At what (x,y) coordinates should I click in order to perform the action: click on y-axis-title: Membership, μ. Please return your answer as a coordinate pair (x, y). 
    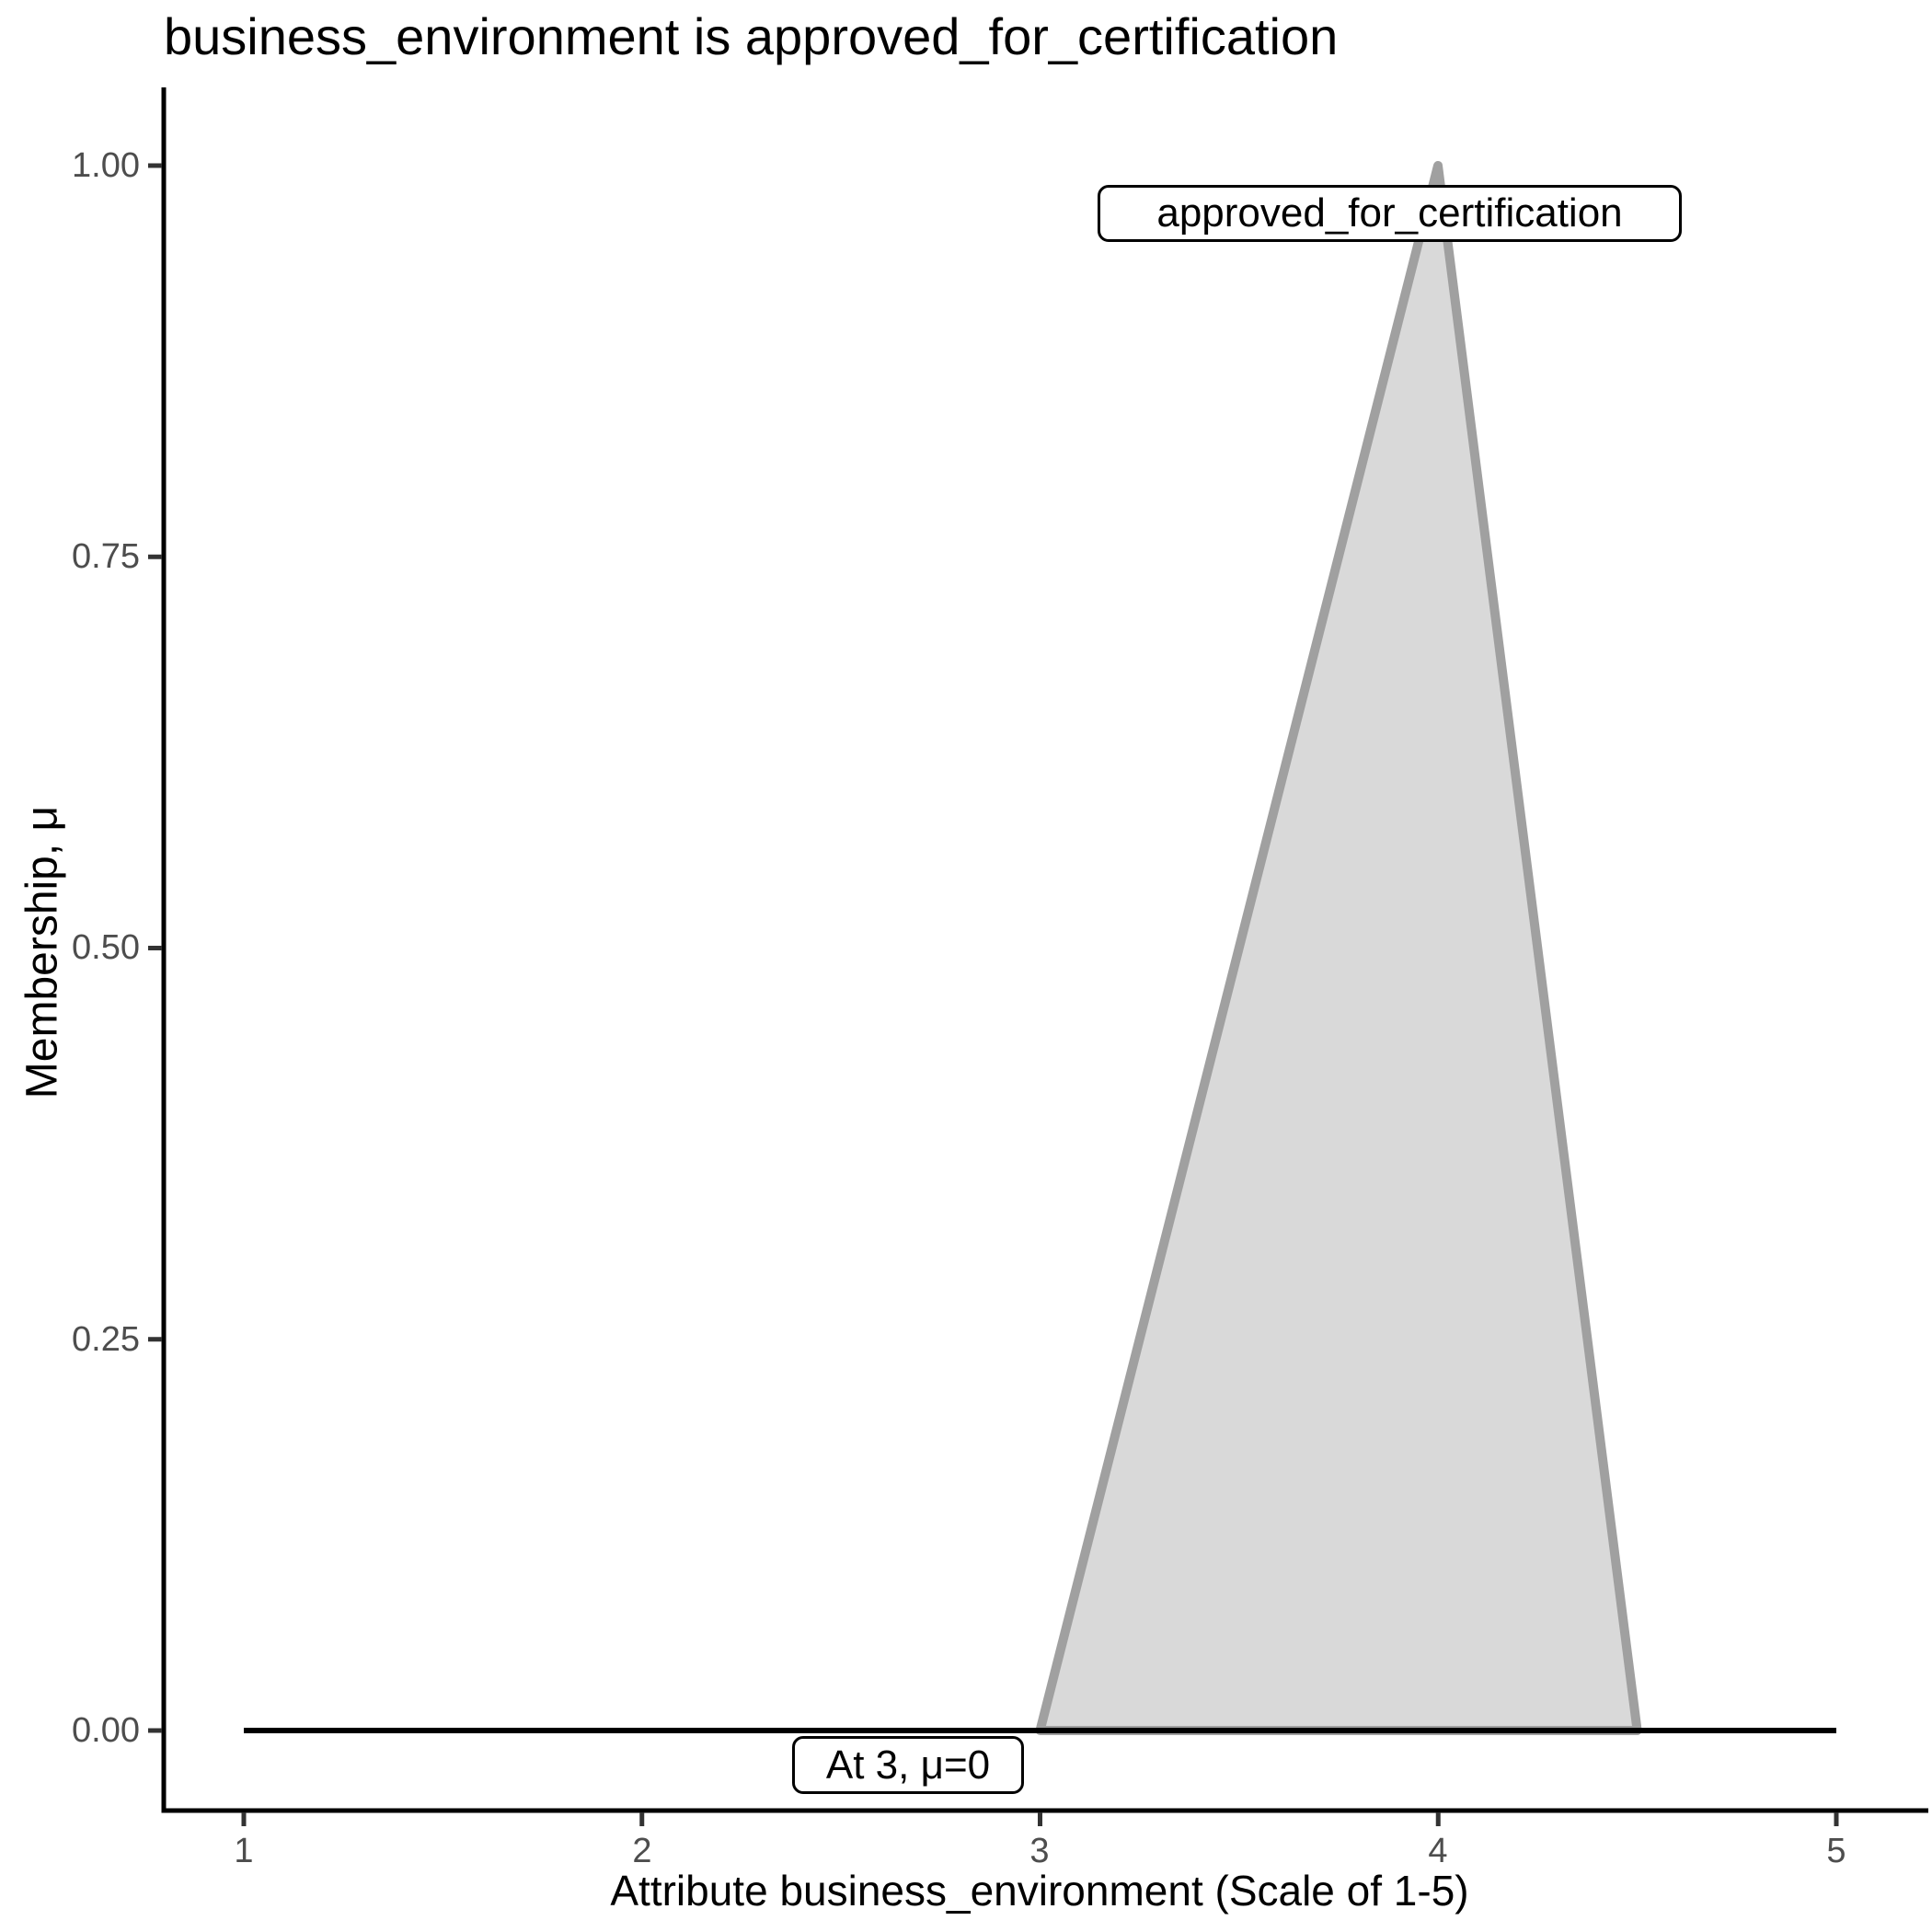
    Looking at the image, I should click on (42, 952).